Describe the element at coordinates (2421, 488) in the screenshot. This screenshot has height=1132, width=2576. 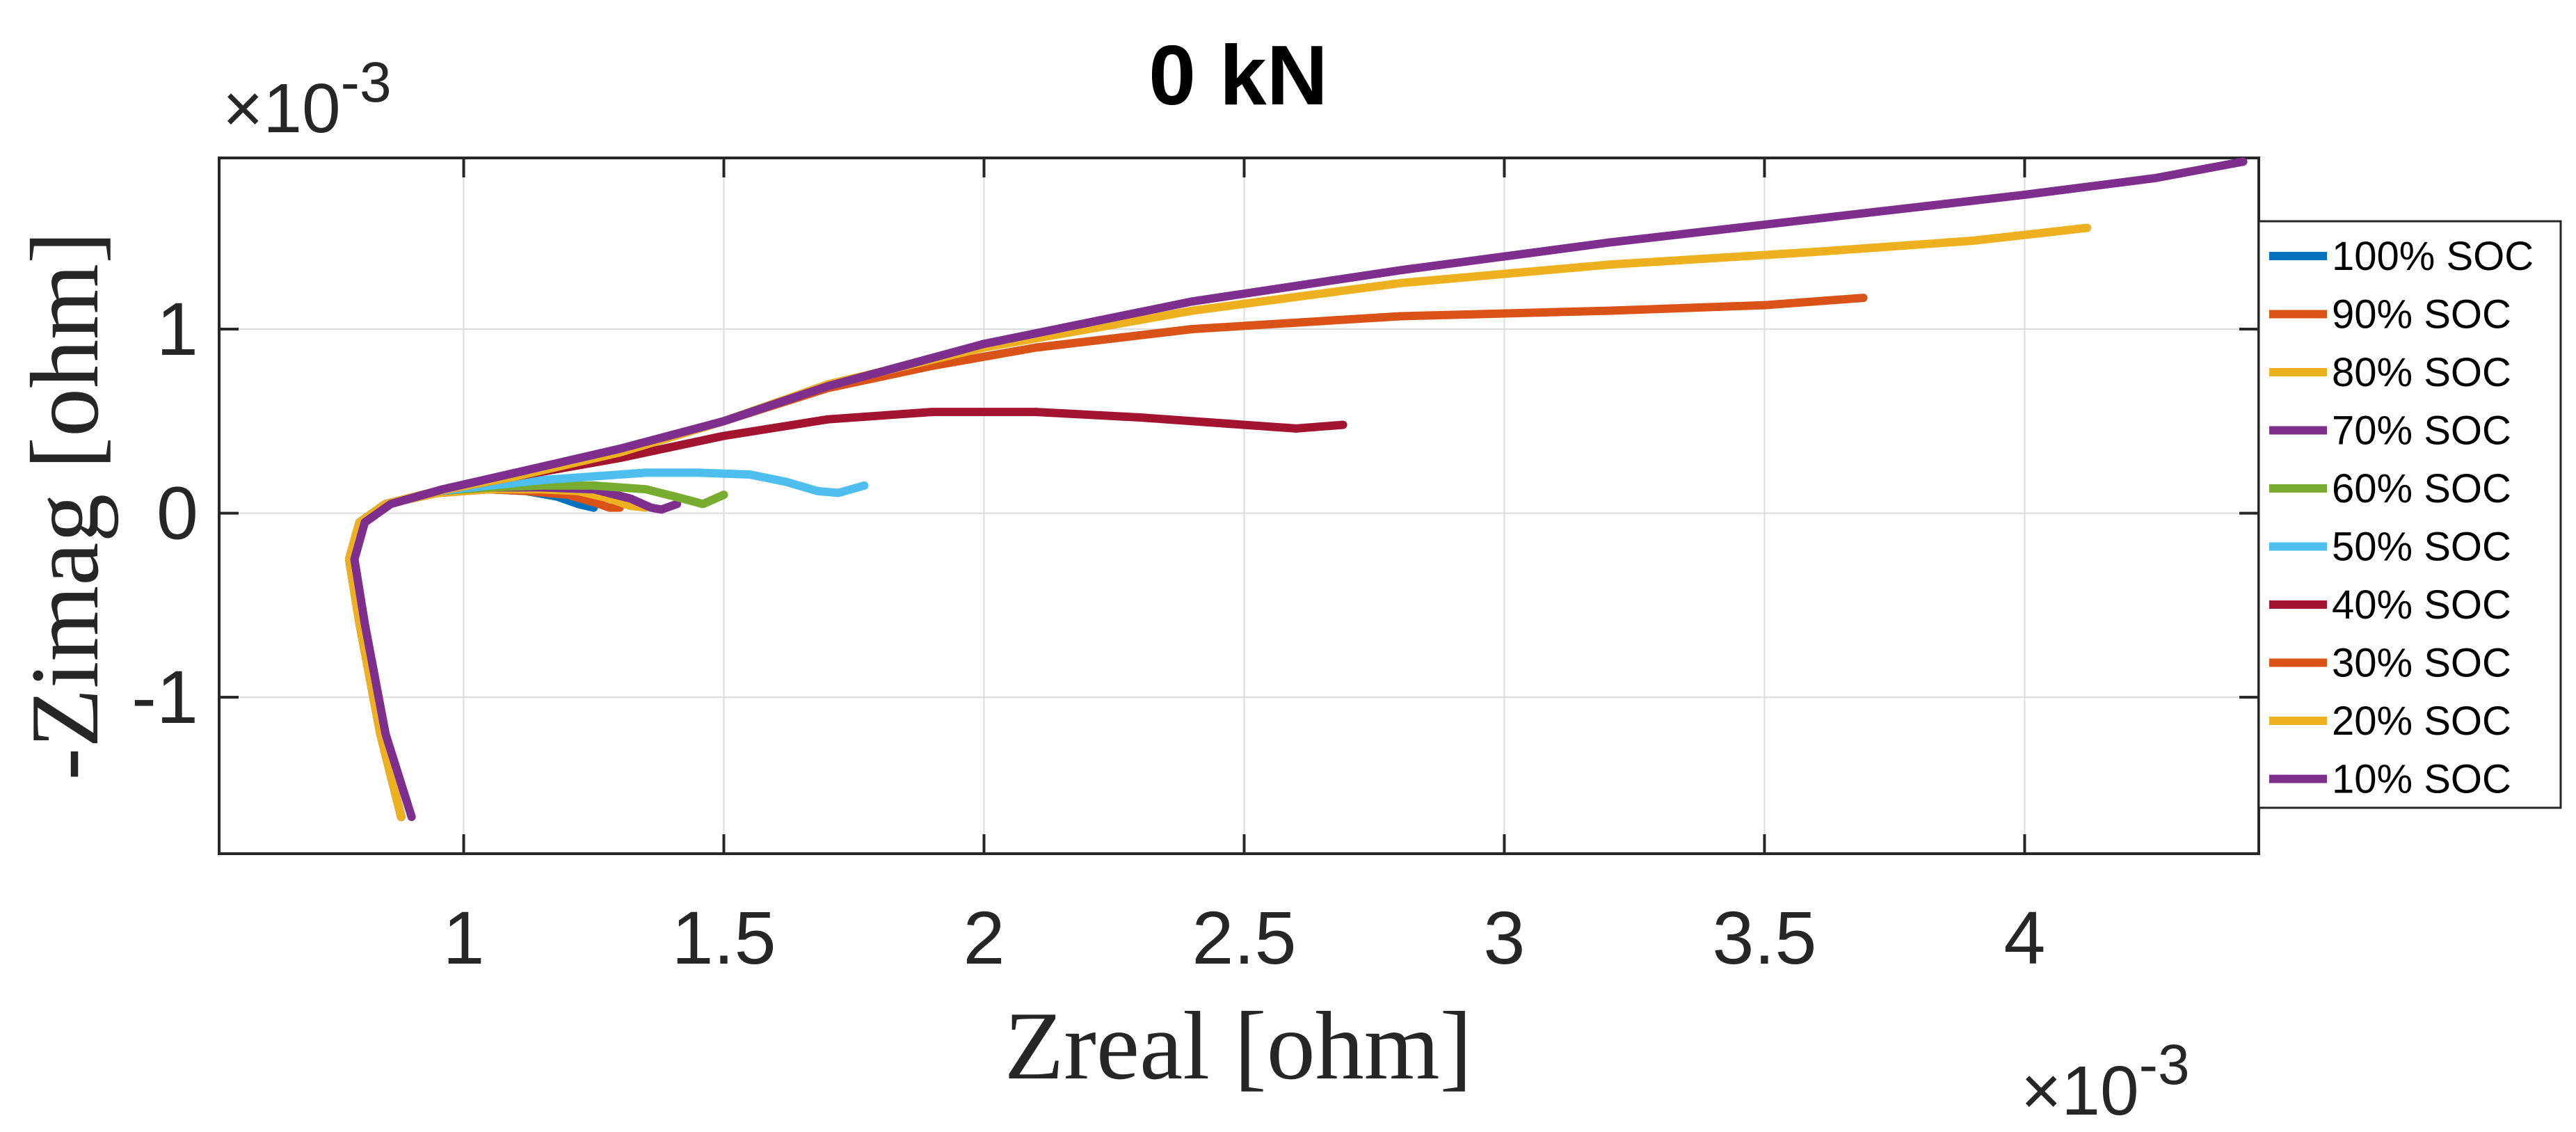
I see `legend-label: 60% SOC` at that location.